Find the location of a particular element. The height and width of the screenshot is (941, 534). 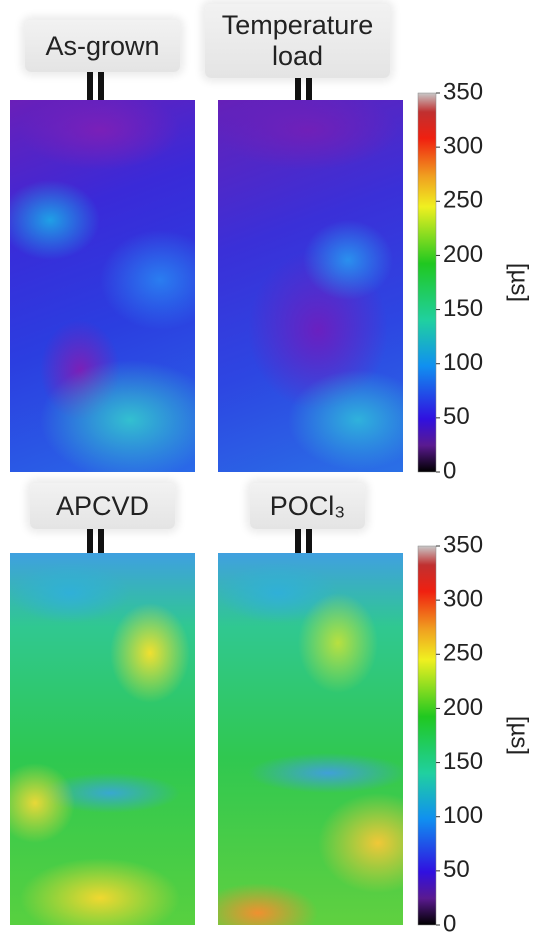

panel-label: POCl₃ is located at coordinates (307, 506).